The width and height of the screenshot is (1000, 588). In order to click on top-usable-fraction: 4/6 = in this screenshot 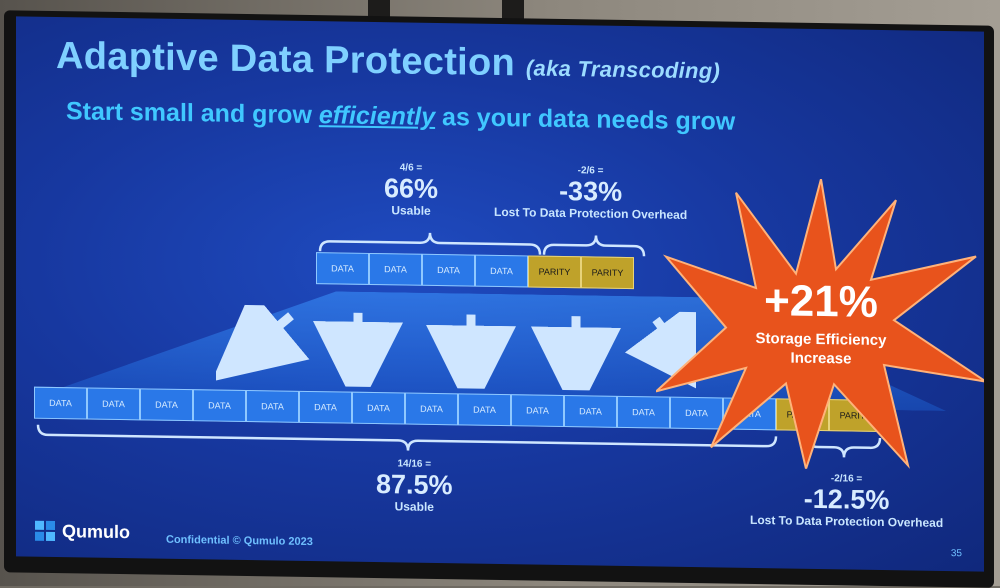, I will do `click(411, 168)`.